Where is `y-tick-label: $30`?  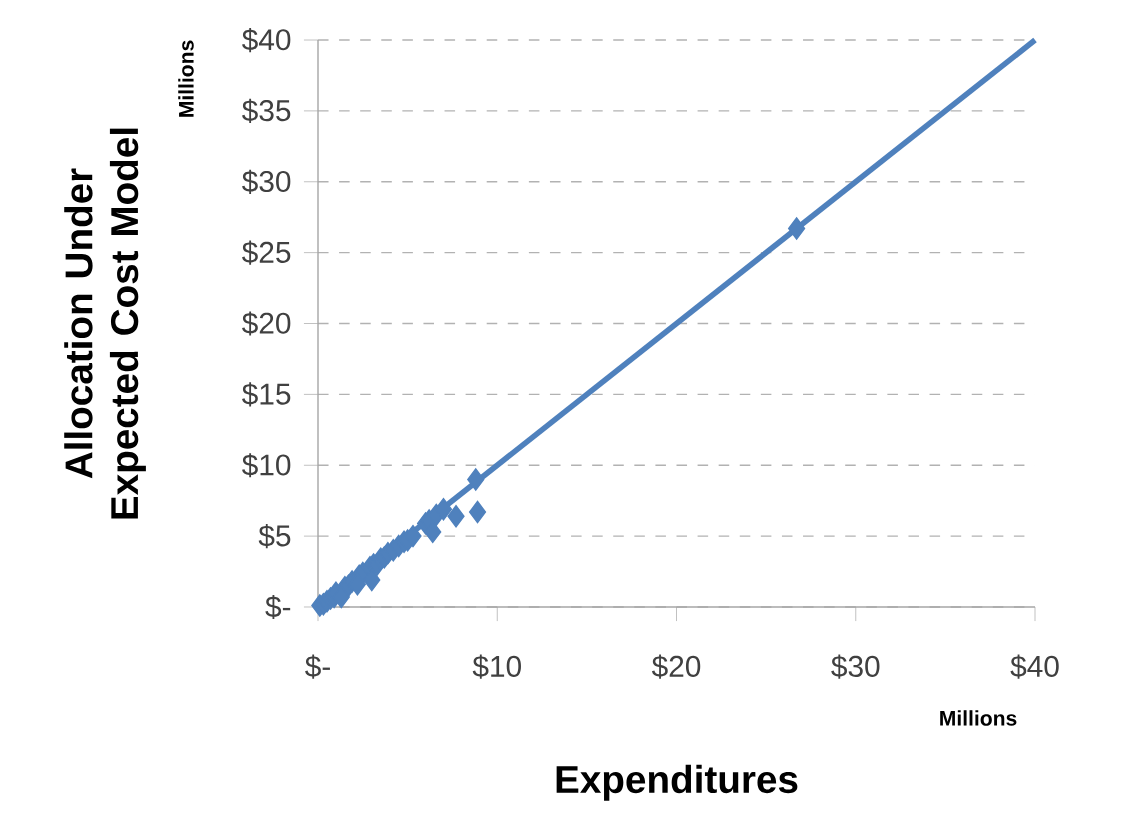
y-tick-label: $30 is located at coordinates (266, 181).